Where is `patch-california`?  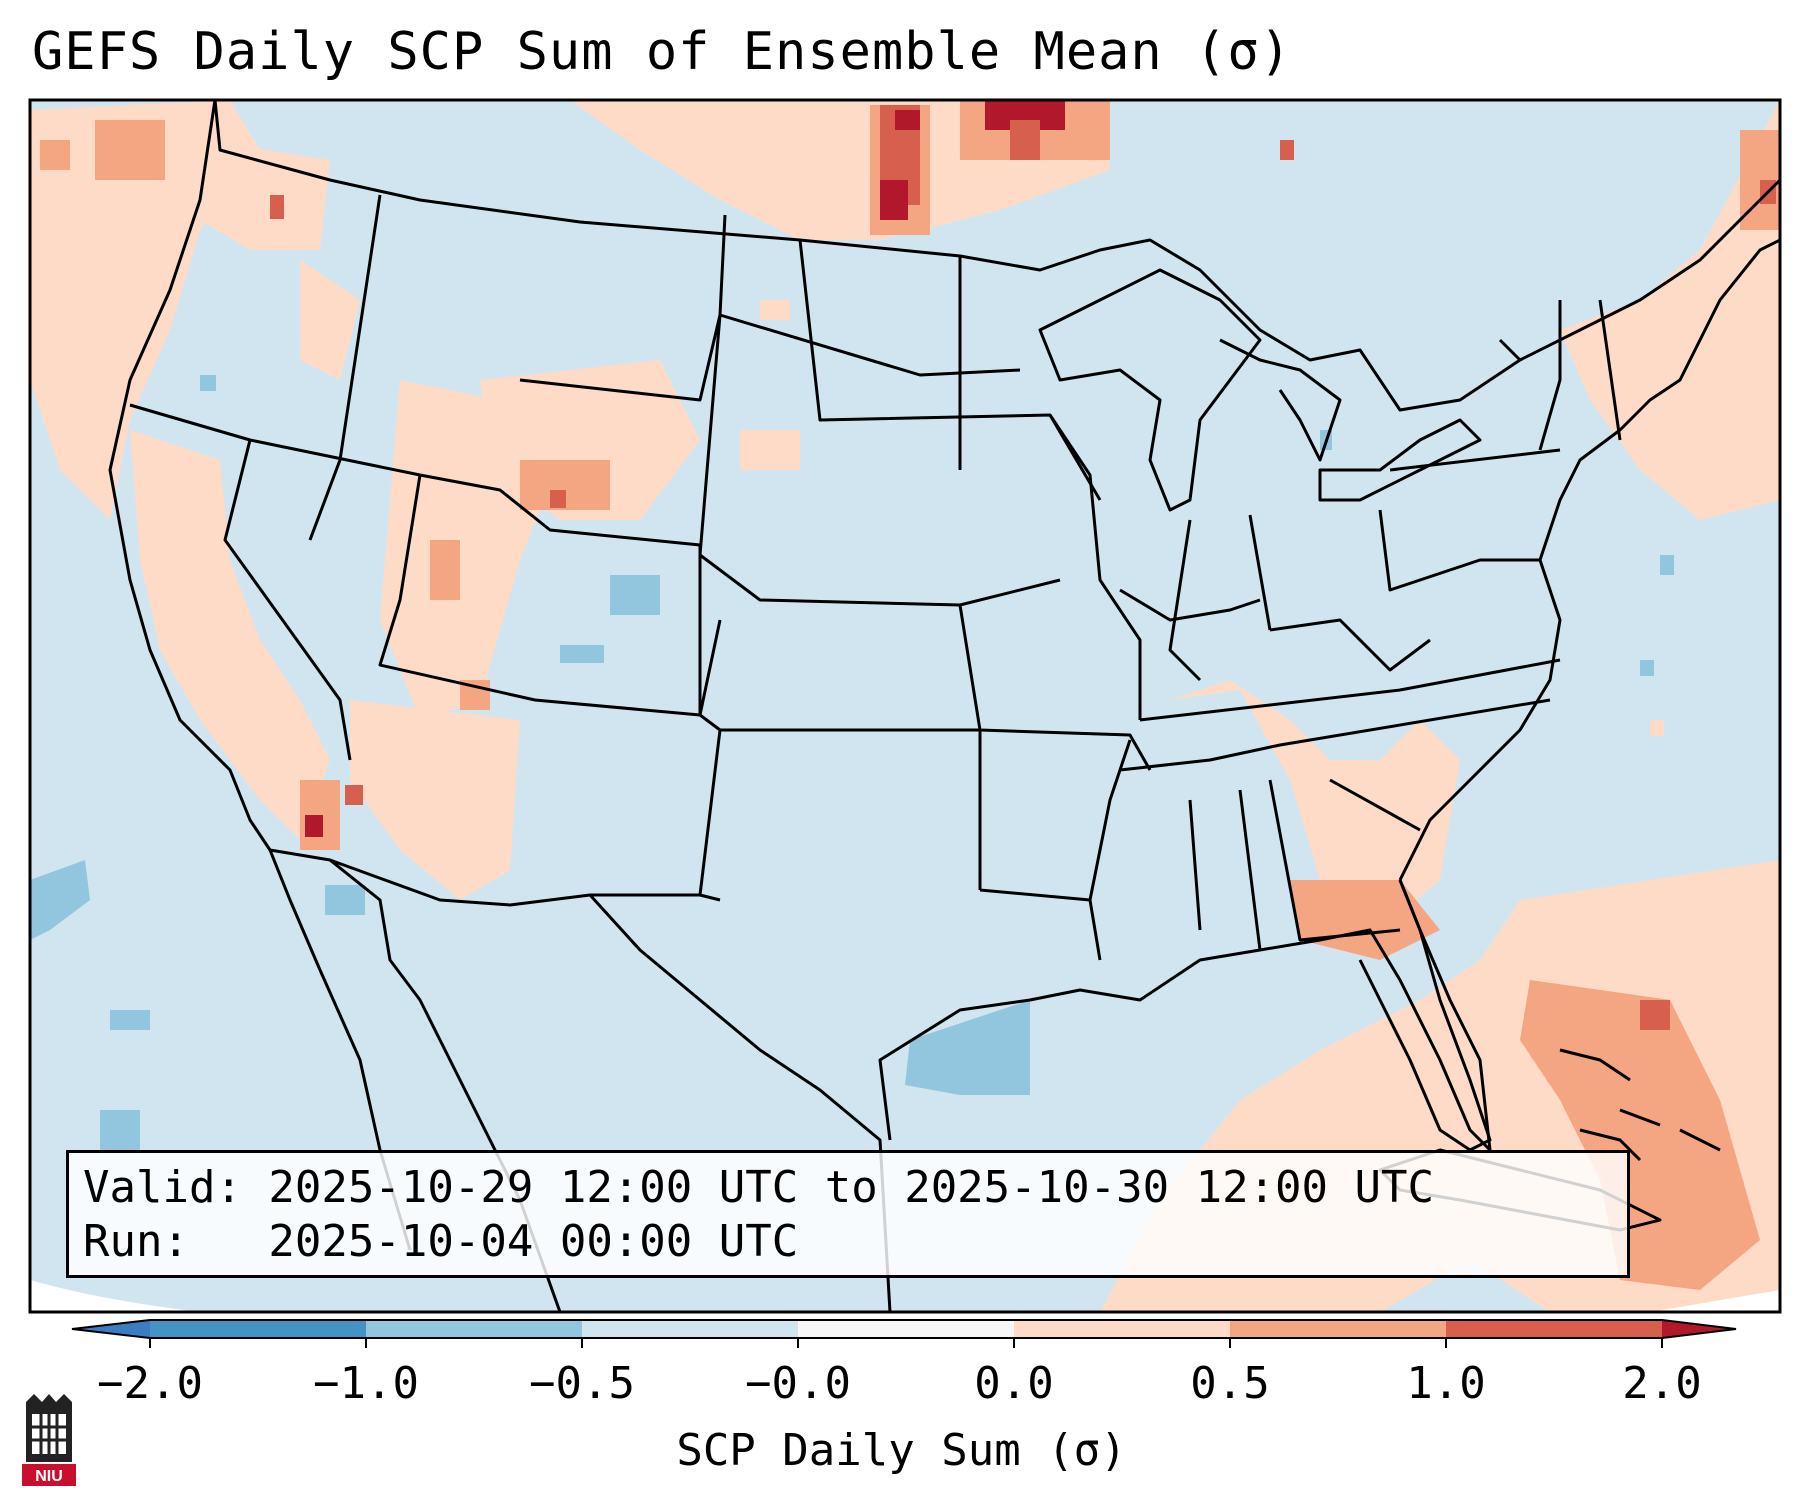 patch-california is located at coordinates (230, 635).